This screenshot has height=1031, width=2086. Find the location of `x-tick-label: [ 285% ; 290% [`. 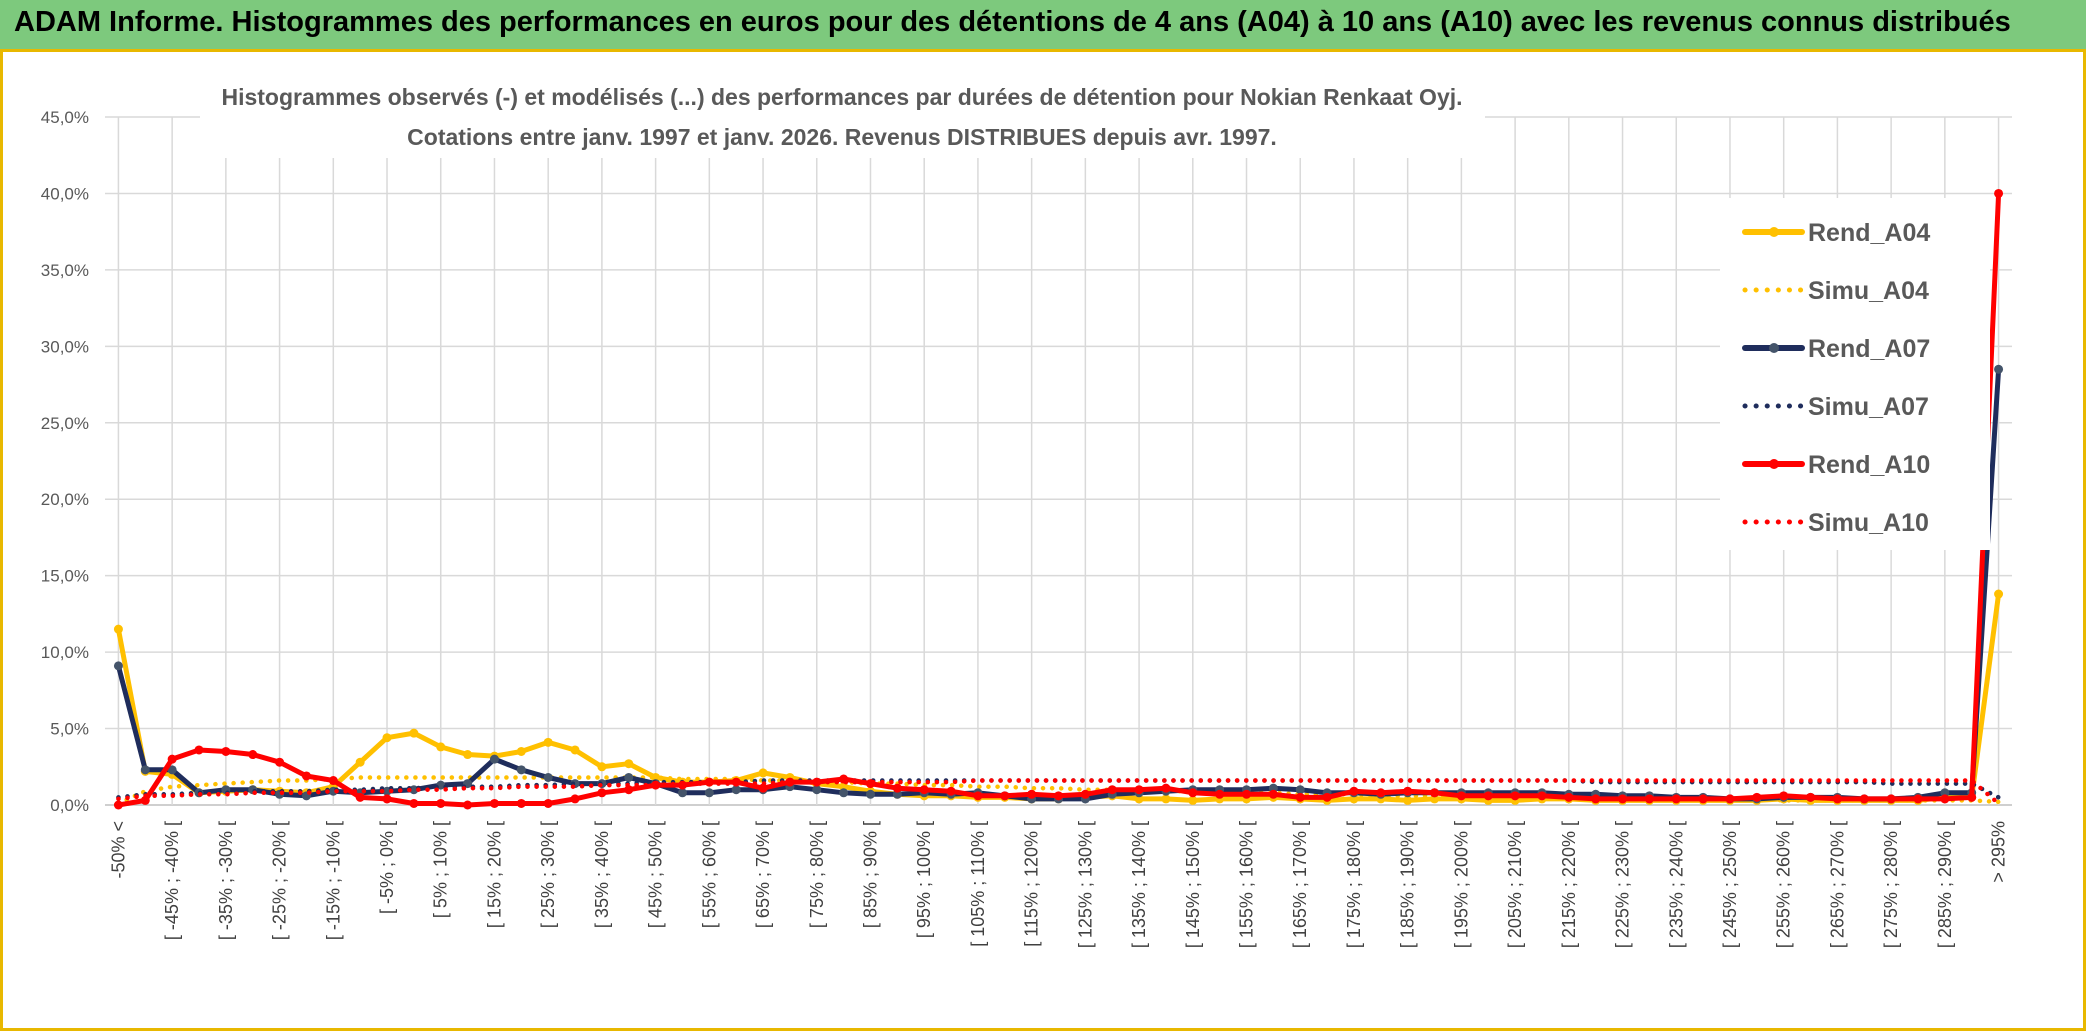

x-tick-label: [ 285% ; 290% [ is located at coordinates (1945, 884).